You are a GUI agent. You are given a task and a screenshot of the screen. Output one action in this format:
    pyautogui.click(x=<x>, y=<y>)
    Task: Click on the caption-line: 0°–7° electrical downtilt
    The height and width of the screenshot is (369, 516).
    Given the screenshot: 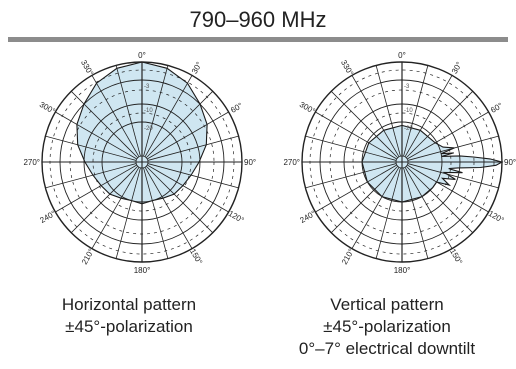 What is the action you would take?
    pyautogui.click(x=387, y=348)
    